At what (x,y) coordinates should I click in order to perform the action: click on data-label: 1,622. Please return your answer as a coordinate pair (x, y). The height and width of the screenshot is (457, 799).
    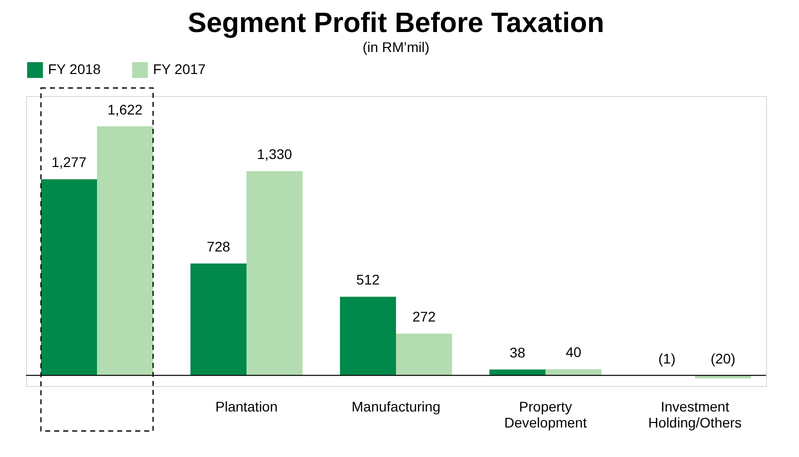
    Looking at the image, I should click on (125, 109).